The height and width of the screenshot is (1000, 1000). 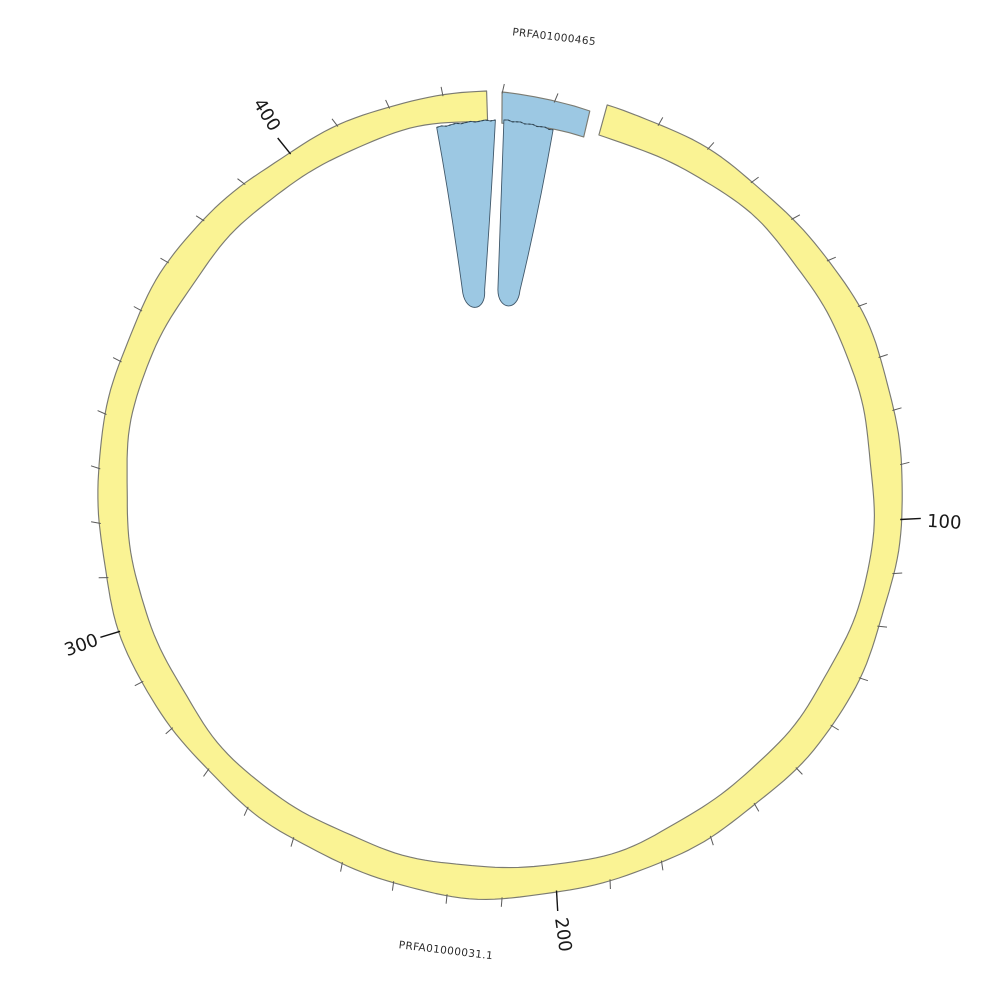 What do you see at coordinates (267, 115) in the screenshot?
I see `axis-tick-label-400: 400` at bounding box center [267, 115].